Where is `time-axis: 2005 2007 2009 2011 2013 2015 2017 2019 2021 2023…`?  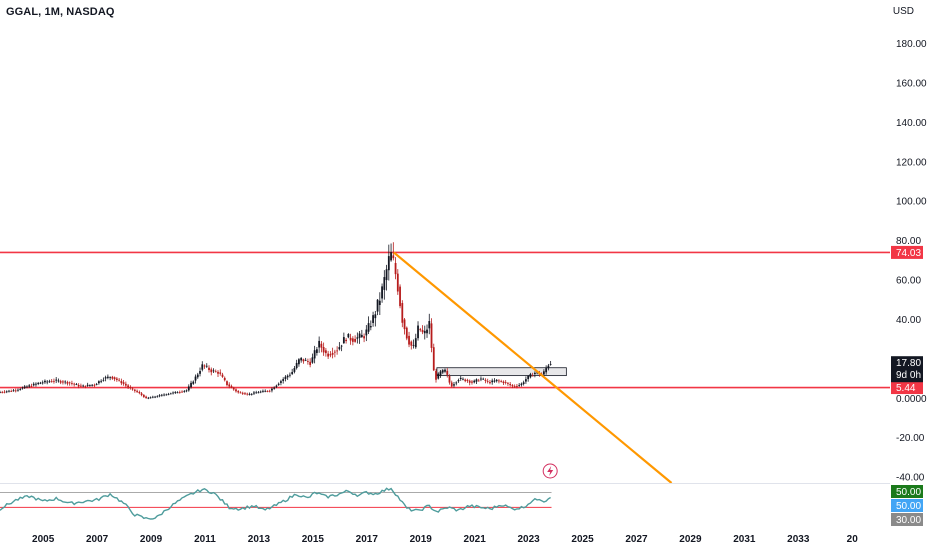 time-axis: 2005 2007 2009 2011 2013 2015 2017 2019 2021 2023… is located at coordinates (445, 539).